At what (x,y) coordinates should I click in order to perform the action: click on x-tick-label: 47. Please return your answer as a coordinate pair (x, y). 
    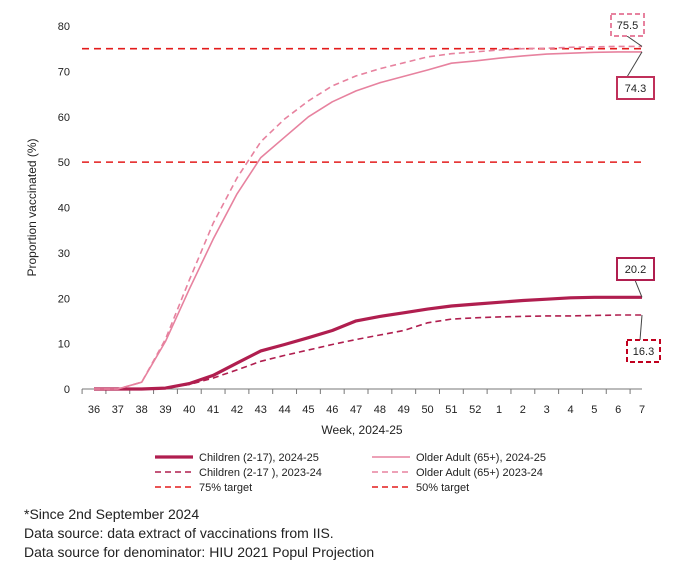
    Looking at the image, I should click on (356, 410).